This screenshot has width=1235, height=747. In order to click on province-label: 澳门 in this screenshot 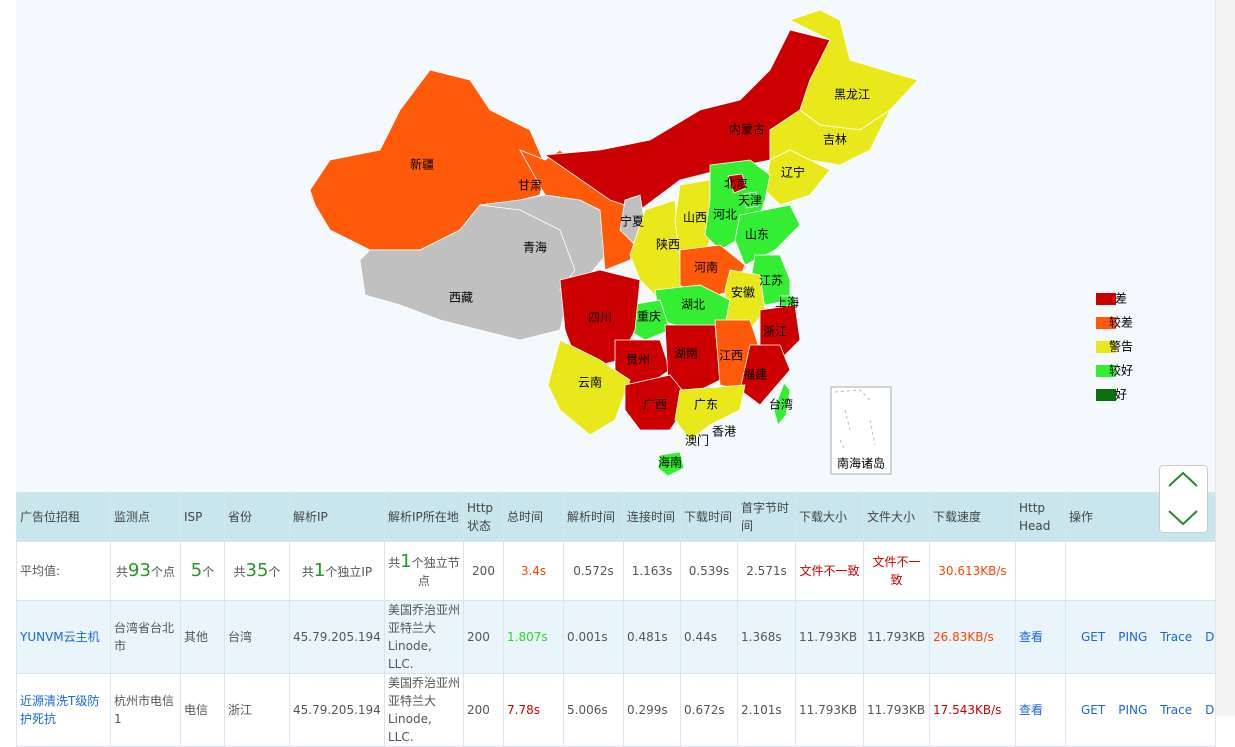, I will do `click(697, 440)`.